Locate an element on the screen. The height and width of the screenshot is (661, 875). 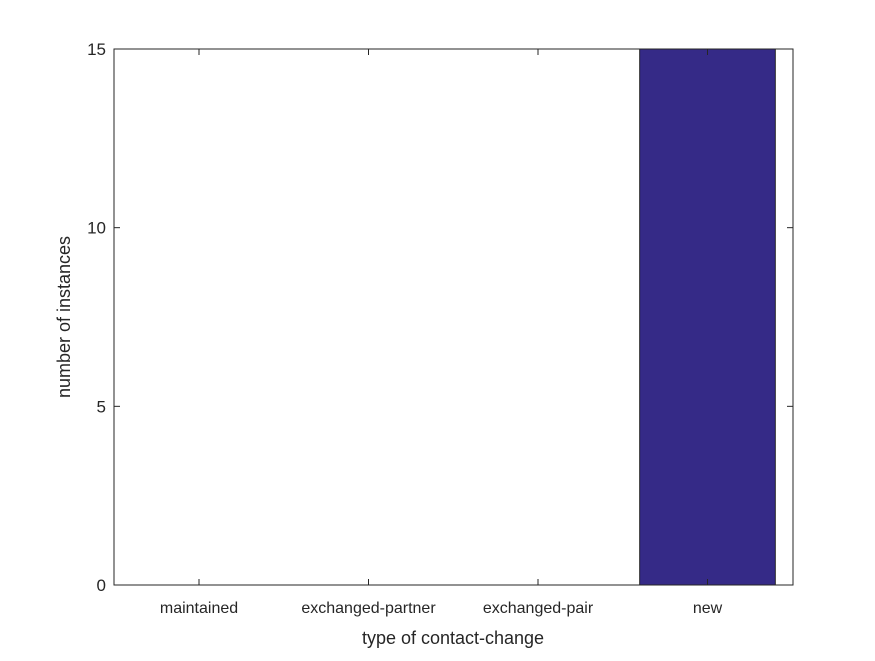
x-tick-label: exchanged-pair is located at coordinates (538, 608).